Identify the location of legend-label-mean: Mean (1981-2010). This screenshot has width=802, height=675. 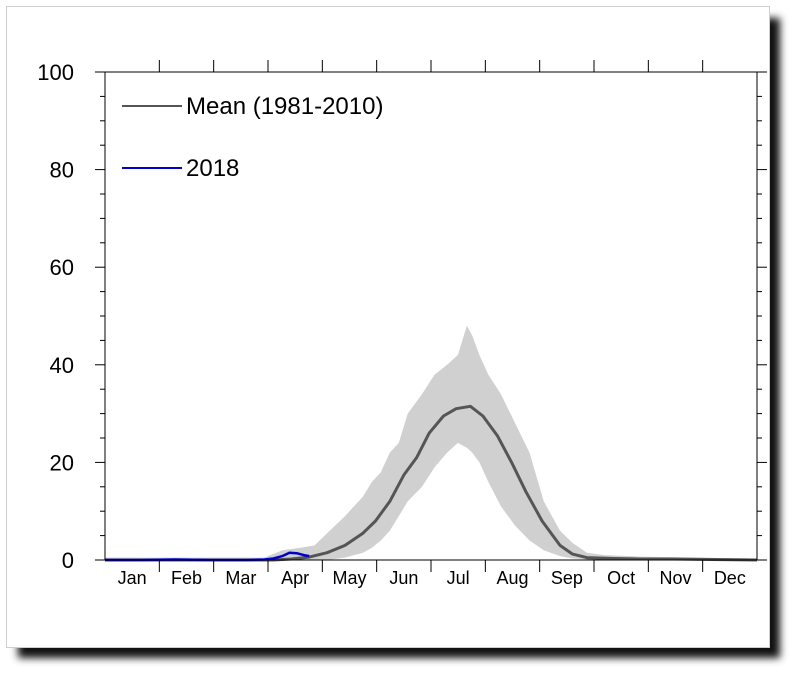
(284, 106).